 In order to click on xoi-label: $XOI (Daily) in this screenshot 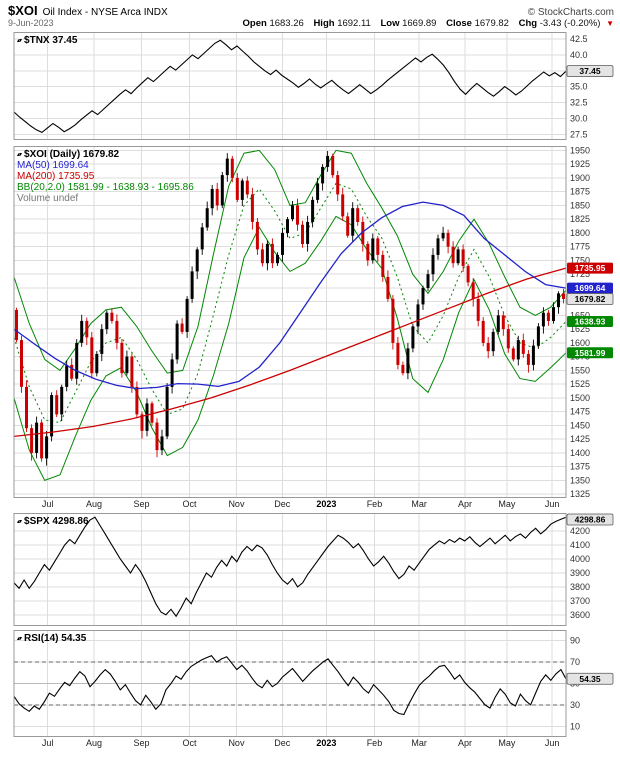, I will do `click(52, 154)`.